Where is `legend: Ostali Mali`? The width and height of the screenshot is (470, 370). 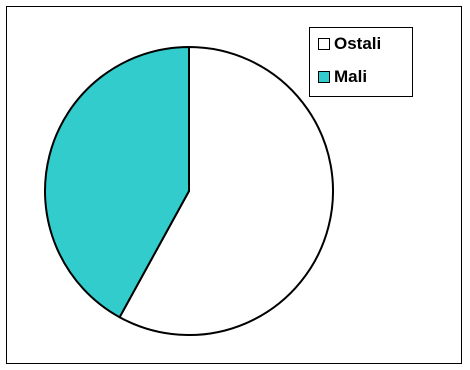
legend: Ostali Mali is located at coordinates (361, 62).